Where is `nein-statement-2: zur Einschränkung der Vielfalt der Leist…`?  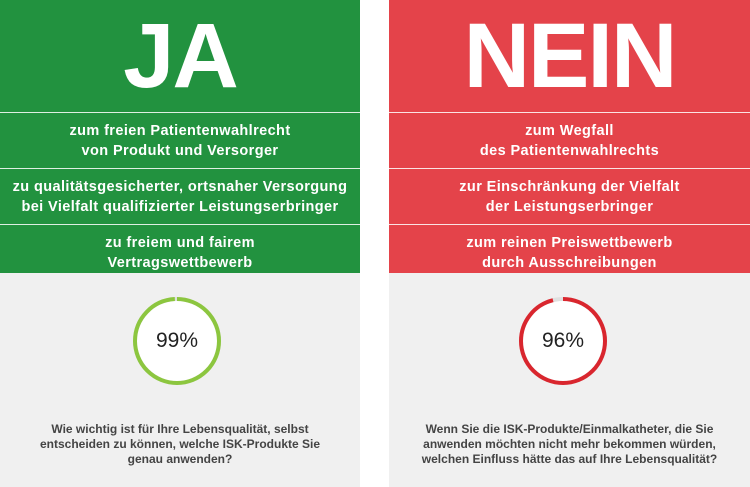
nein-statement-2: zur Einschränkung der Vielfalt der Leist… is located at coordinates (569, 196).